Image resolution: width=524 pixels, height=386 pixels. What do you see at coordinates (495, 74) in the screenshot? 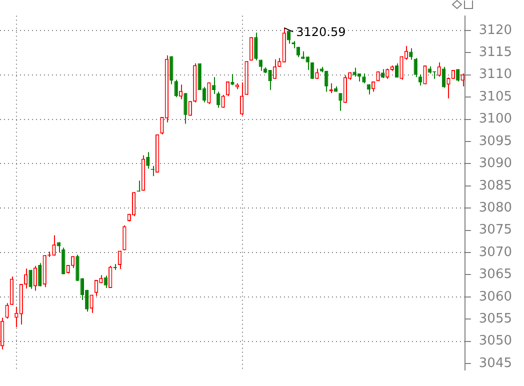
I see `y-tick-label: 3110` at bounding box center [495, 74].